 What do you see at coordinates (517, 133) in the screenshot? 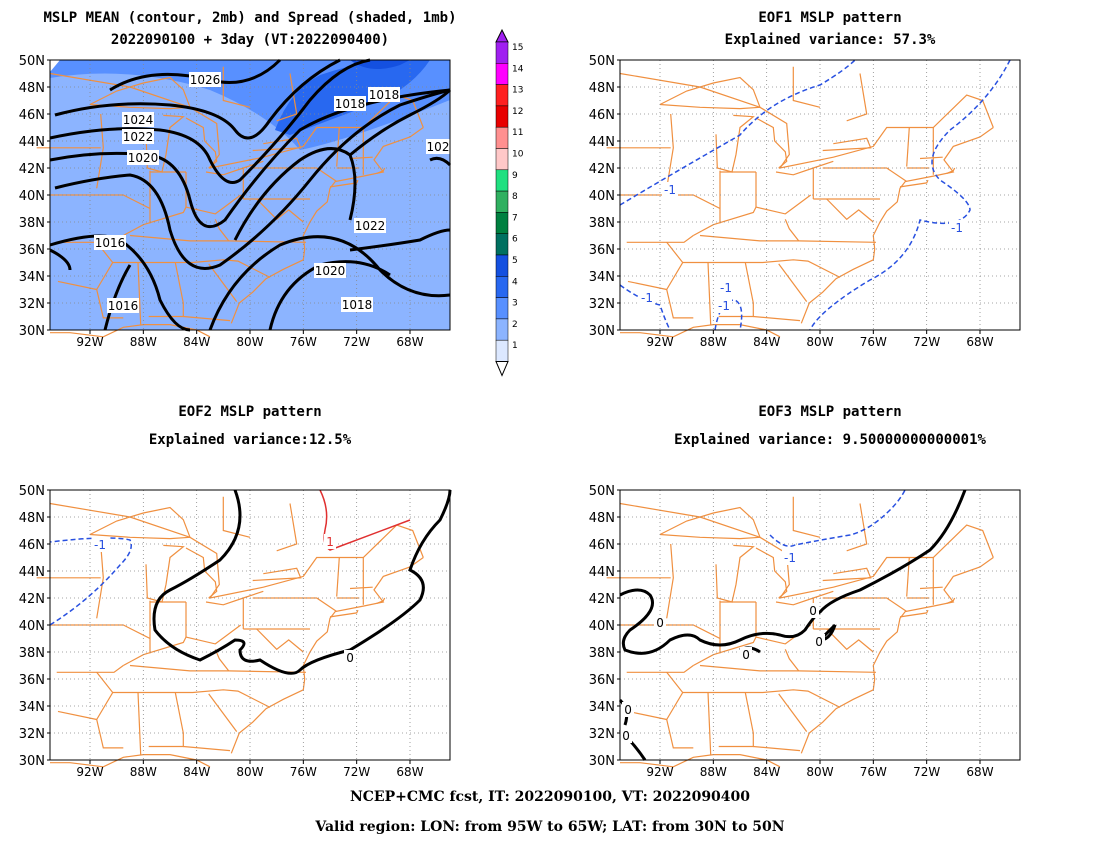
I see `colorbar-label: 11` at bounding box center [517, 133].